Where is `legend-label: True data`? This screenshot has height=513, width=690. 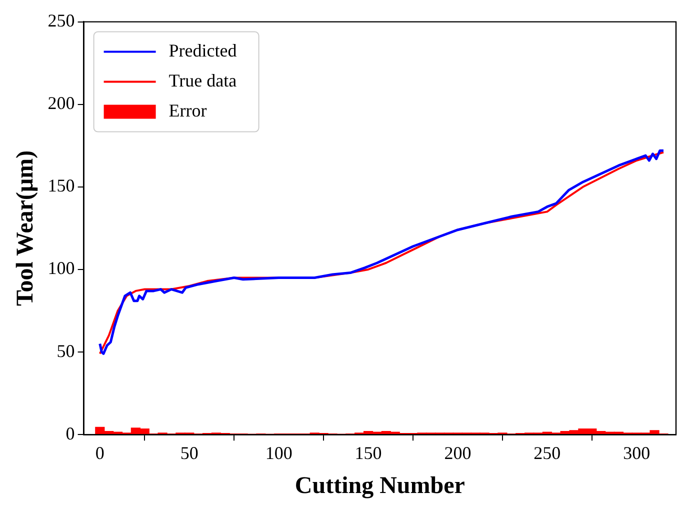 legend-label: True data is located at coordinates (202, 80).